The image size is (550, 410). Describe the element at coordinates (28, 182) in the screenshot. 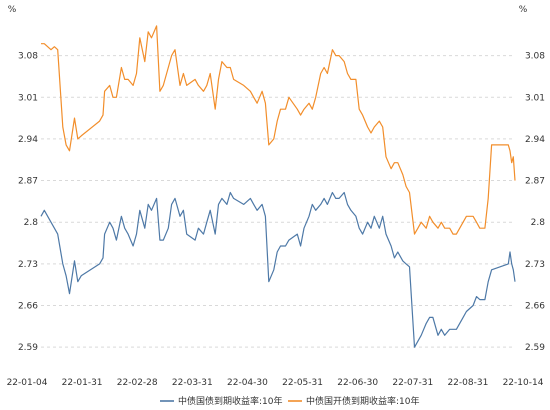

I see `y-tick-label-left: 2.87` at that location.